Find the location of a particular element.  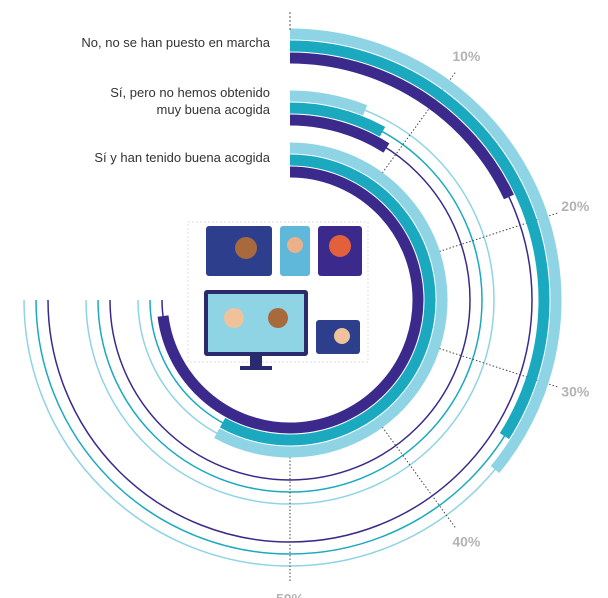

tick-label: 10% is located at coordinates (466, 56).